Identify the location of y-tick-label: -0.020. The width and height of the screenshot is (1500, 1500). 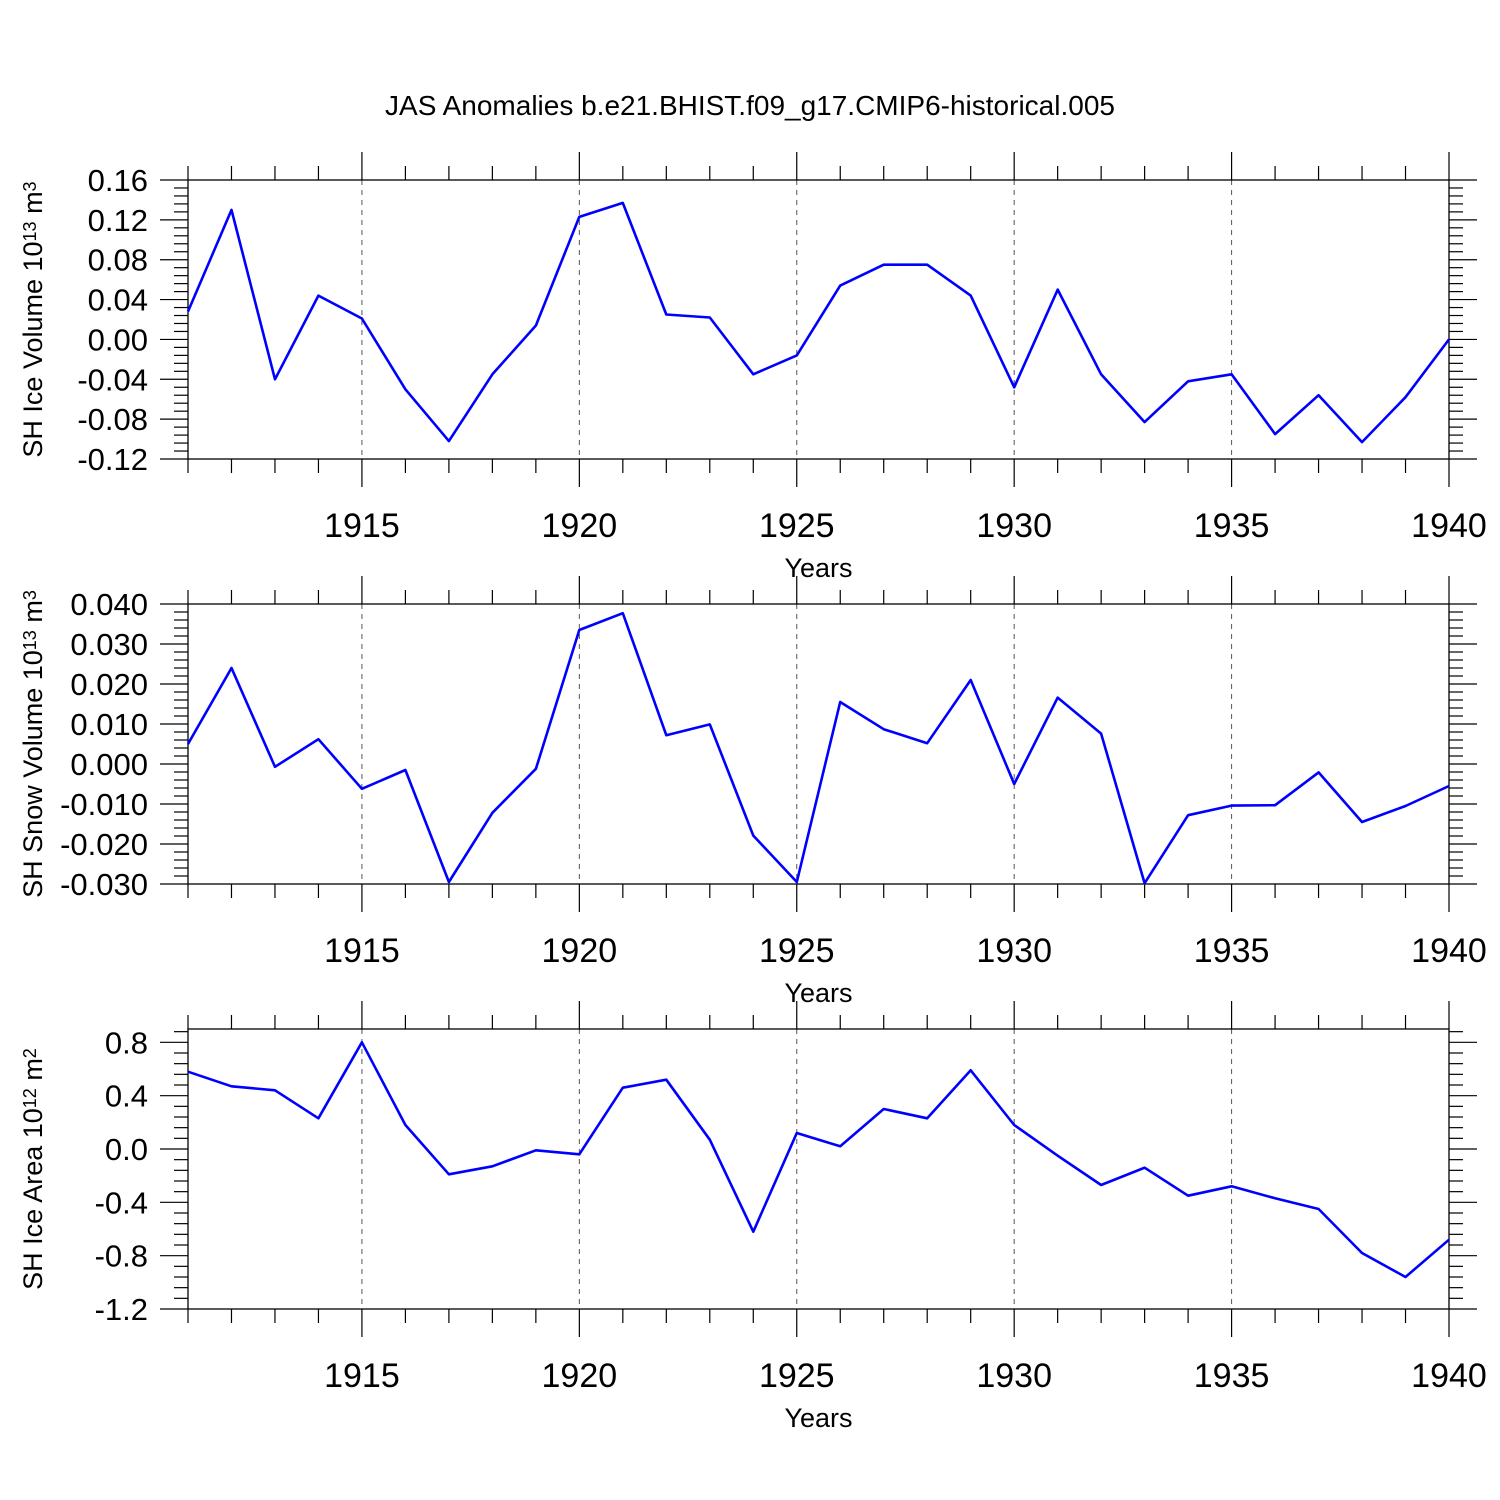
(104, 844).